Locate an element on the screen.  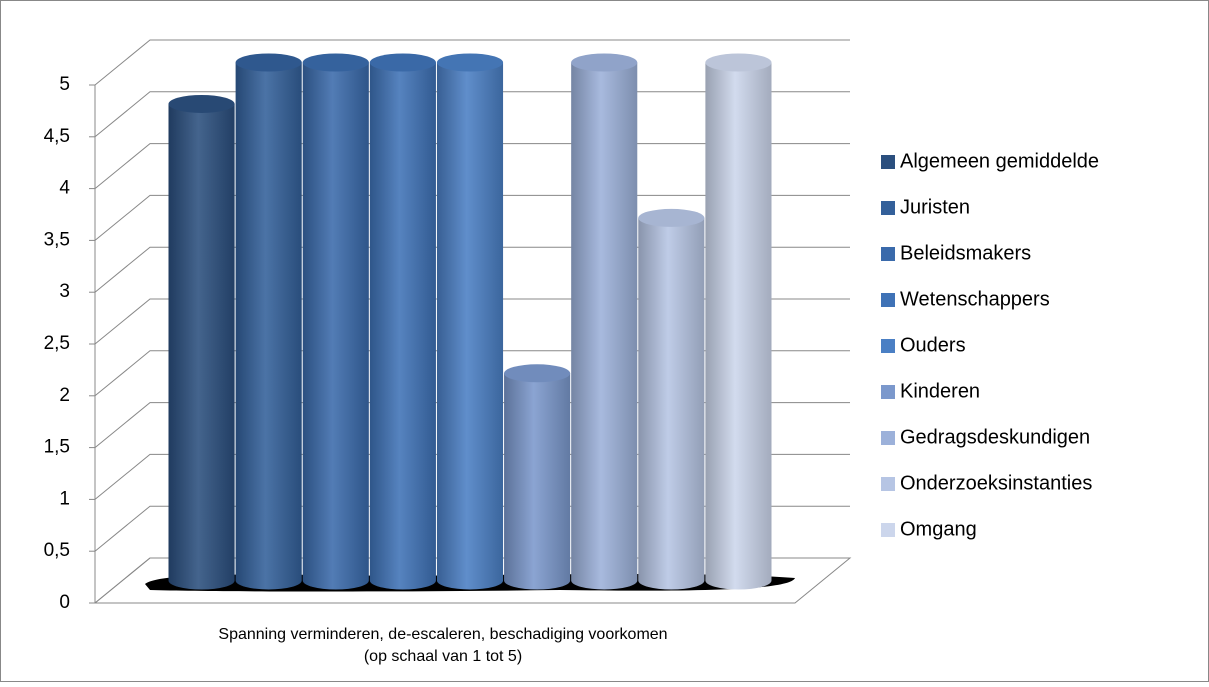
y-tick-label: 1 is located at coordinates (64, 498).